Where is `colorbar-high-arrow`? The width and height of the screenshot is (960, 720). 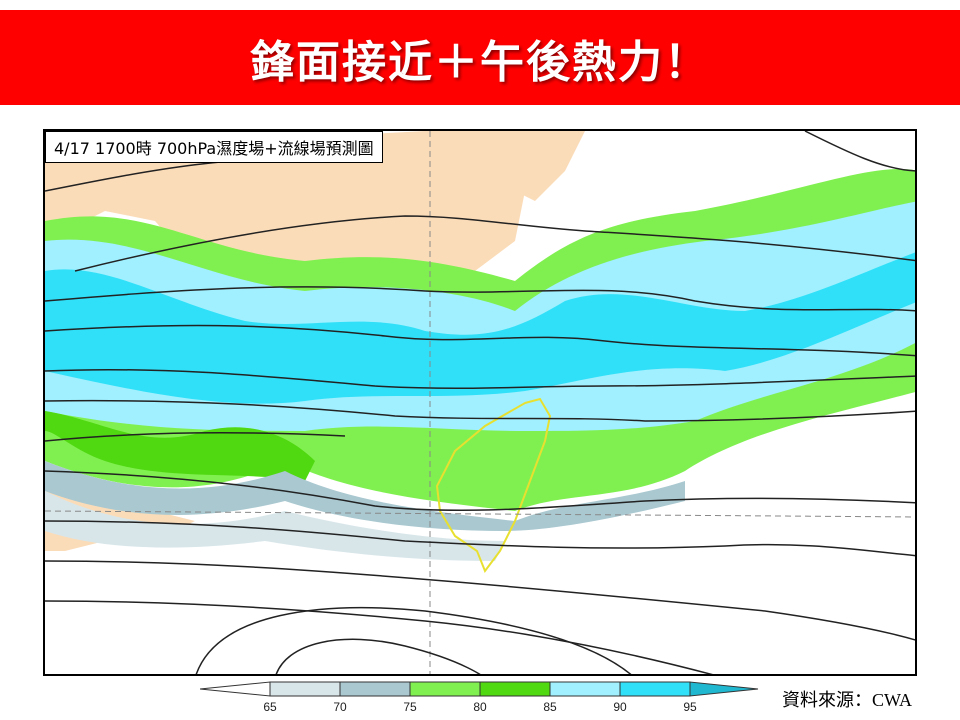
colorbar-high-arrow is located at coordinates (724, 689).